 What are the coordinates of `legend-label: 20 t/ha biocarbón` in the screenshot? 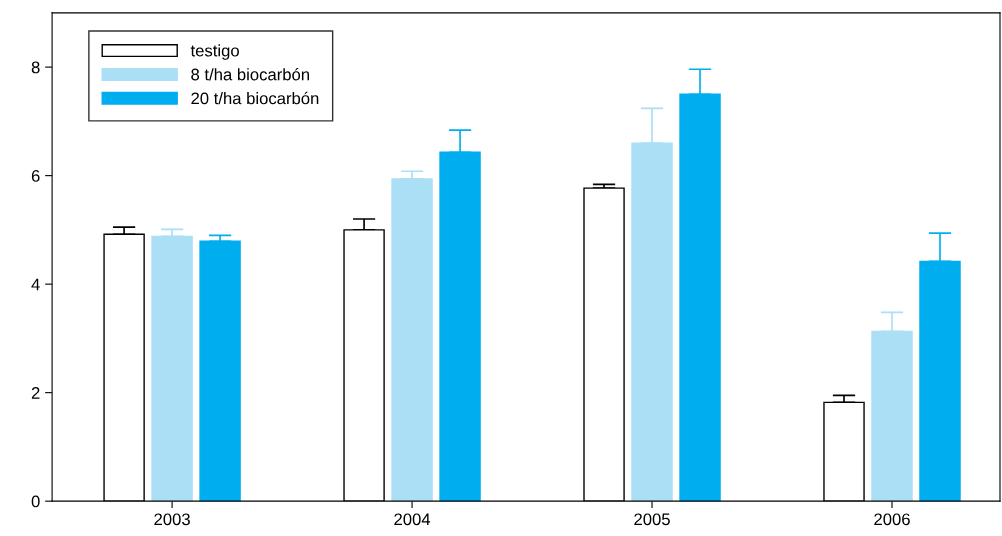 It's located at (255, 98).